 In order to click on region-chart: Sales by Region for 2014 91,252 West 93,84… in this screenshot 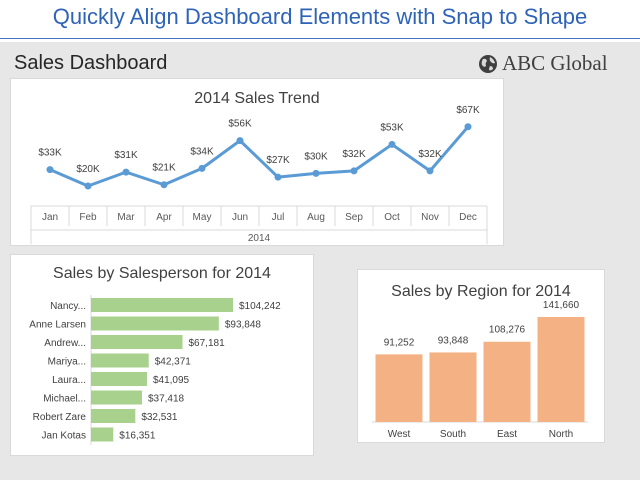, I will do `click(481, 356)`.